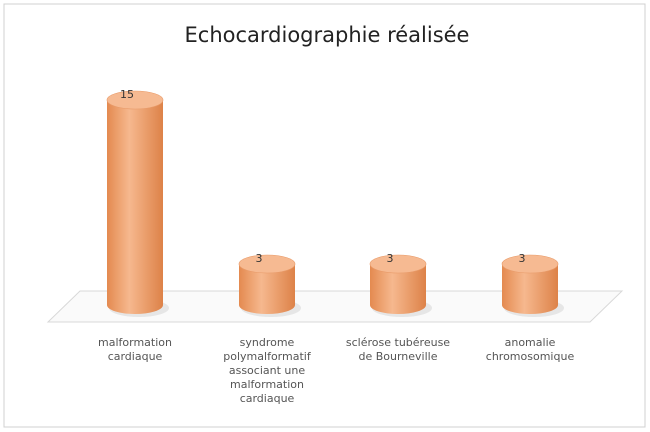 This screenshot has height=432, width=650. Describe the element at coordinates (135, 349) in the screenshot. I see `x-tick-label: malformation cardiaque` at that location.